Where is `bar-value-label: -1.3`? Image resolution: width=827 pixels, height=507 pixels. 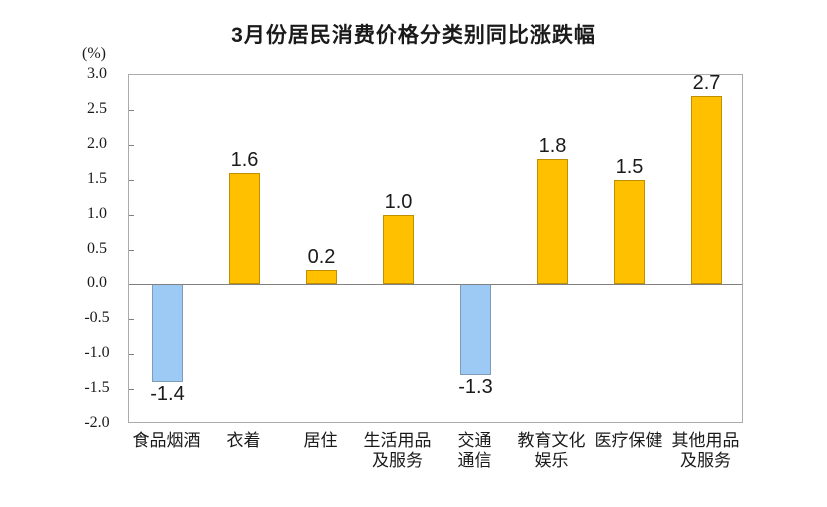
bar-value-label: -1.3 is located at coordinates (475, 387).